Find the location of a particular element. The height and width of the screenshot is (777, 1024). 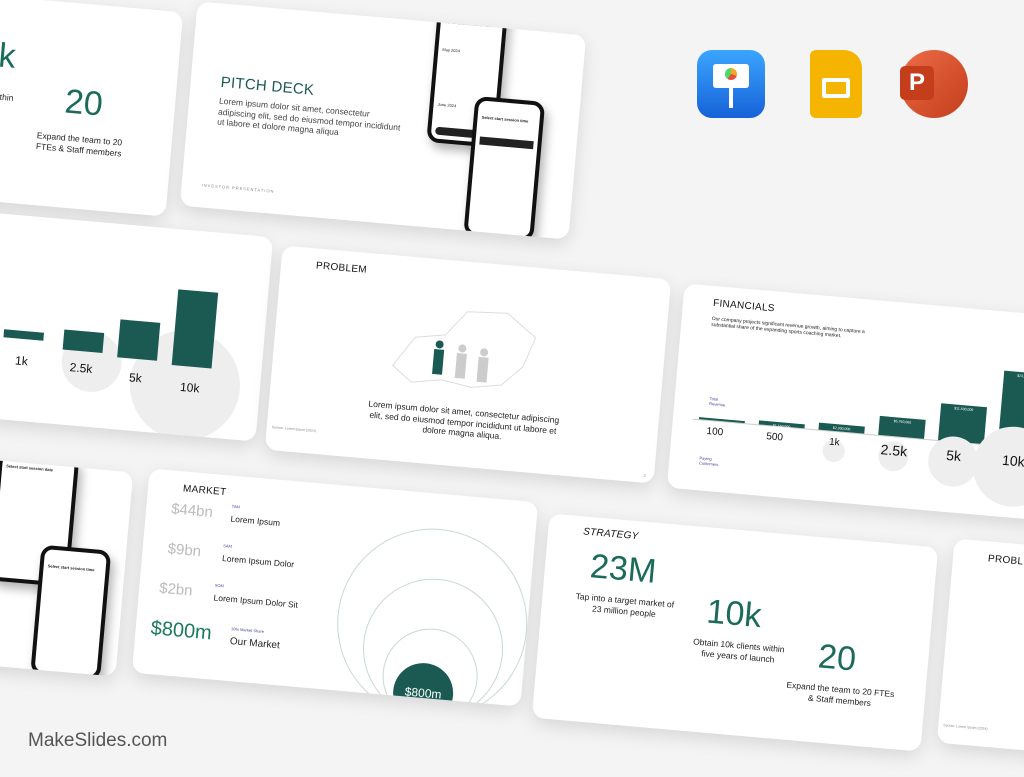

market-title: MARKET is located at coordinates (204, 491).